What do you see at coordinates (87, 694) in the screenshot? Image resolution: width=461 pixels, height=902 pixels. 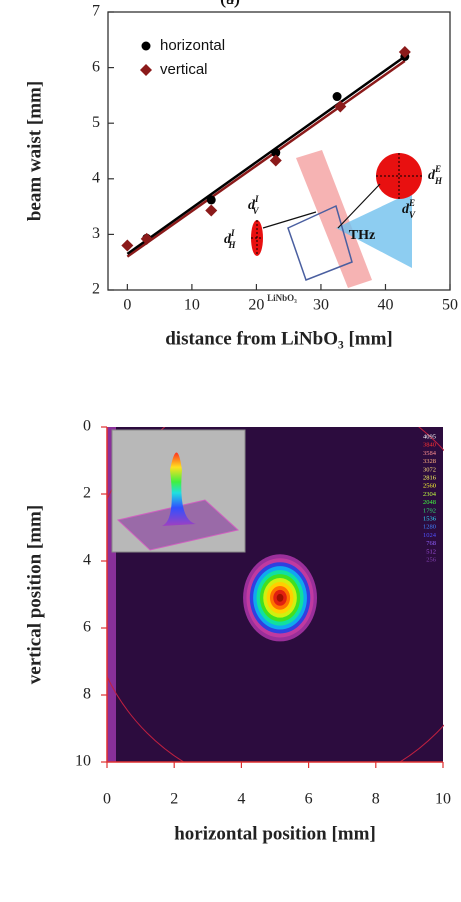 I see `y-tick-label: 8` at bounding box center [87, 694].